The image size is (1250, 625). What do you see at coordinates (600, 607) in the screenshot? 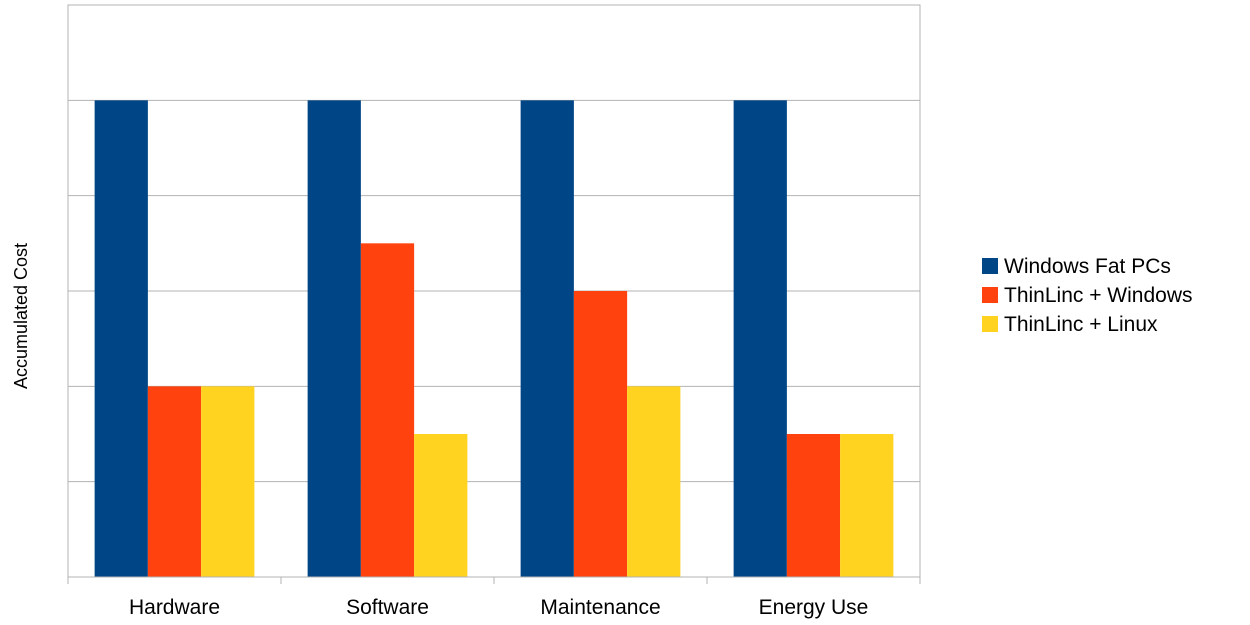
I see `x-tick-label: Maintenance` at bounding box center [600, 607].